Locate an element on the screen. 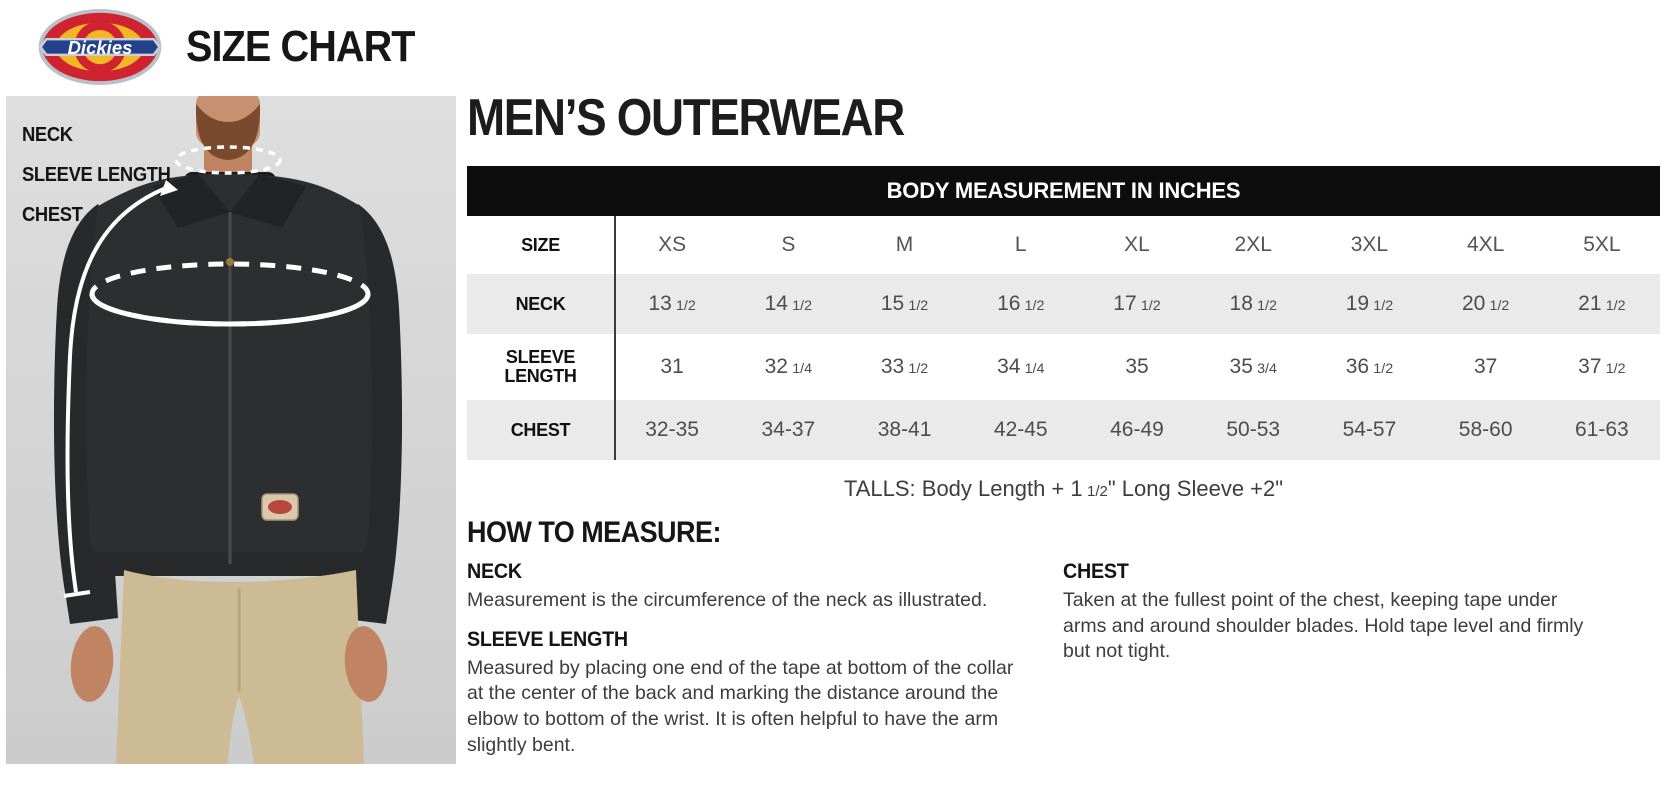  dickies-logo-icon: Dickies is located at coordinates (100, 47).